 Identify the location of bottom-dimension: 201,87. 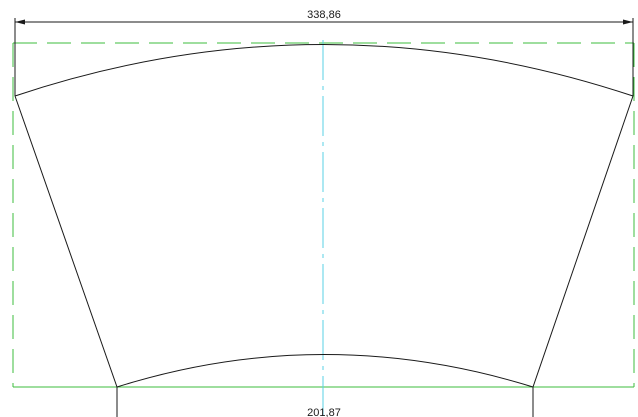
(325, 402).